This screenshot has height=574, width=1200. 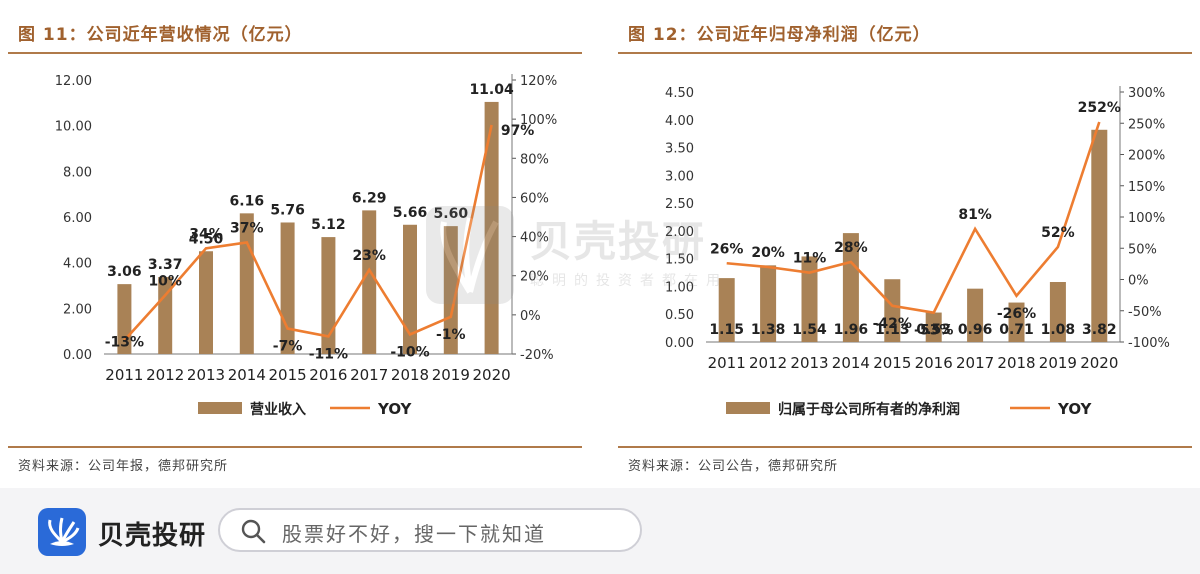 What do you see at coordinates (220, 408) in the screenshot?
I see `legend-bar-swatch` at bounding box center [220, 408].